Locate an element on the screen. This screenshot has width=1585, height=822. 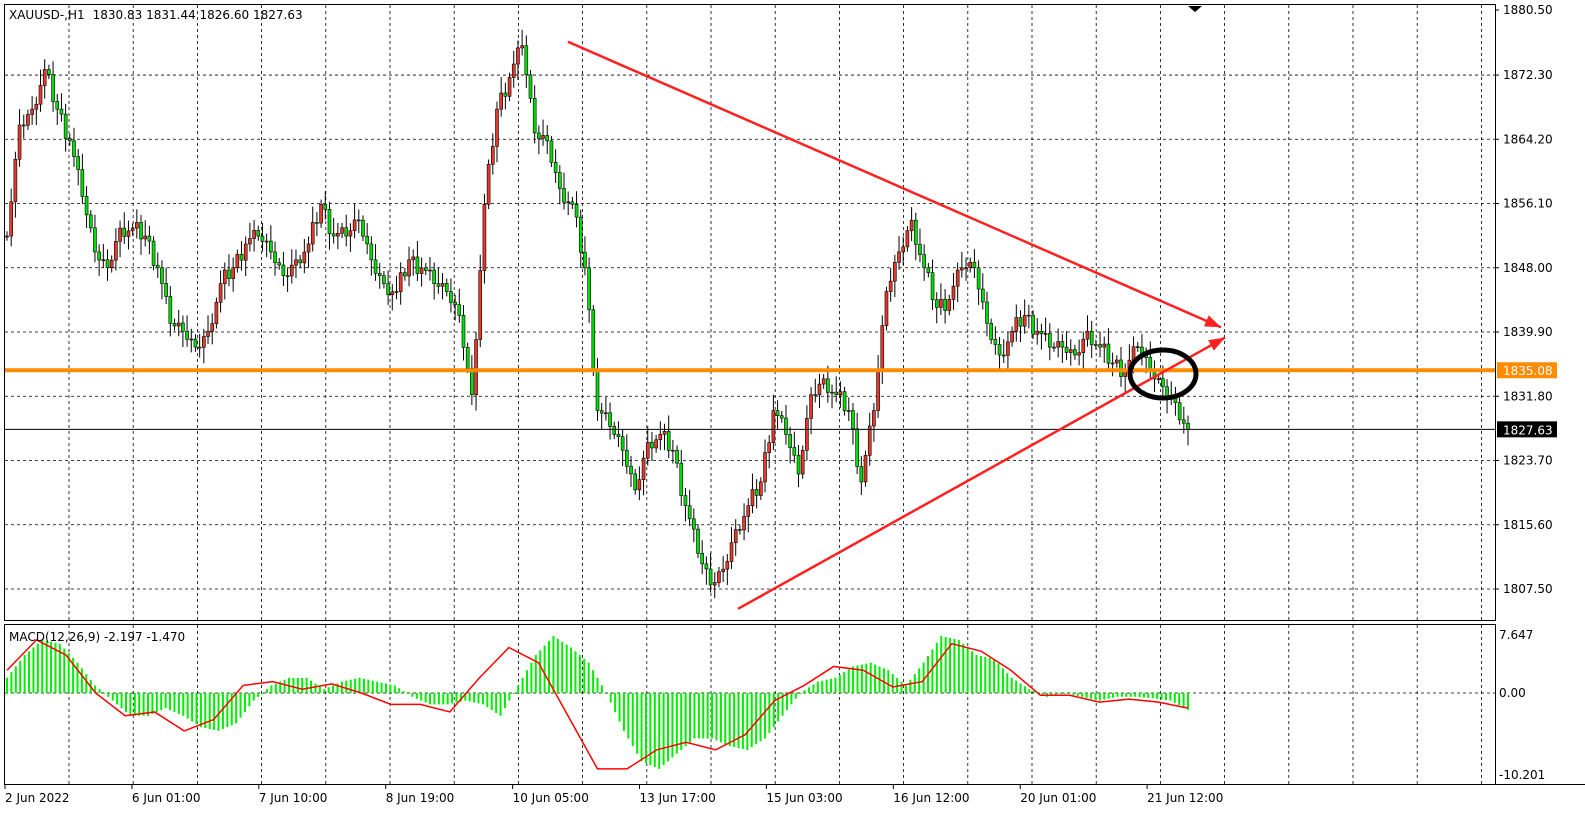
macd-title: MACD(12,26,9) -2.197 -1.470 is located at coordinates (97, 637).